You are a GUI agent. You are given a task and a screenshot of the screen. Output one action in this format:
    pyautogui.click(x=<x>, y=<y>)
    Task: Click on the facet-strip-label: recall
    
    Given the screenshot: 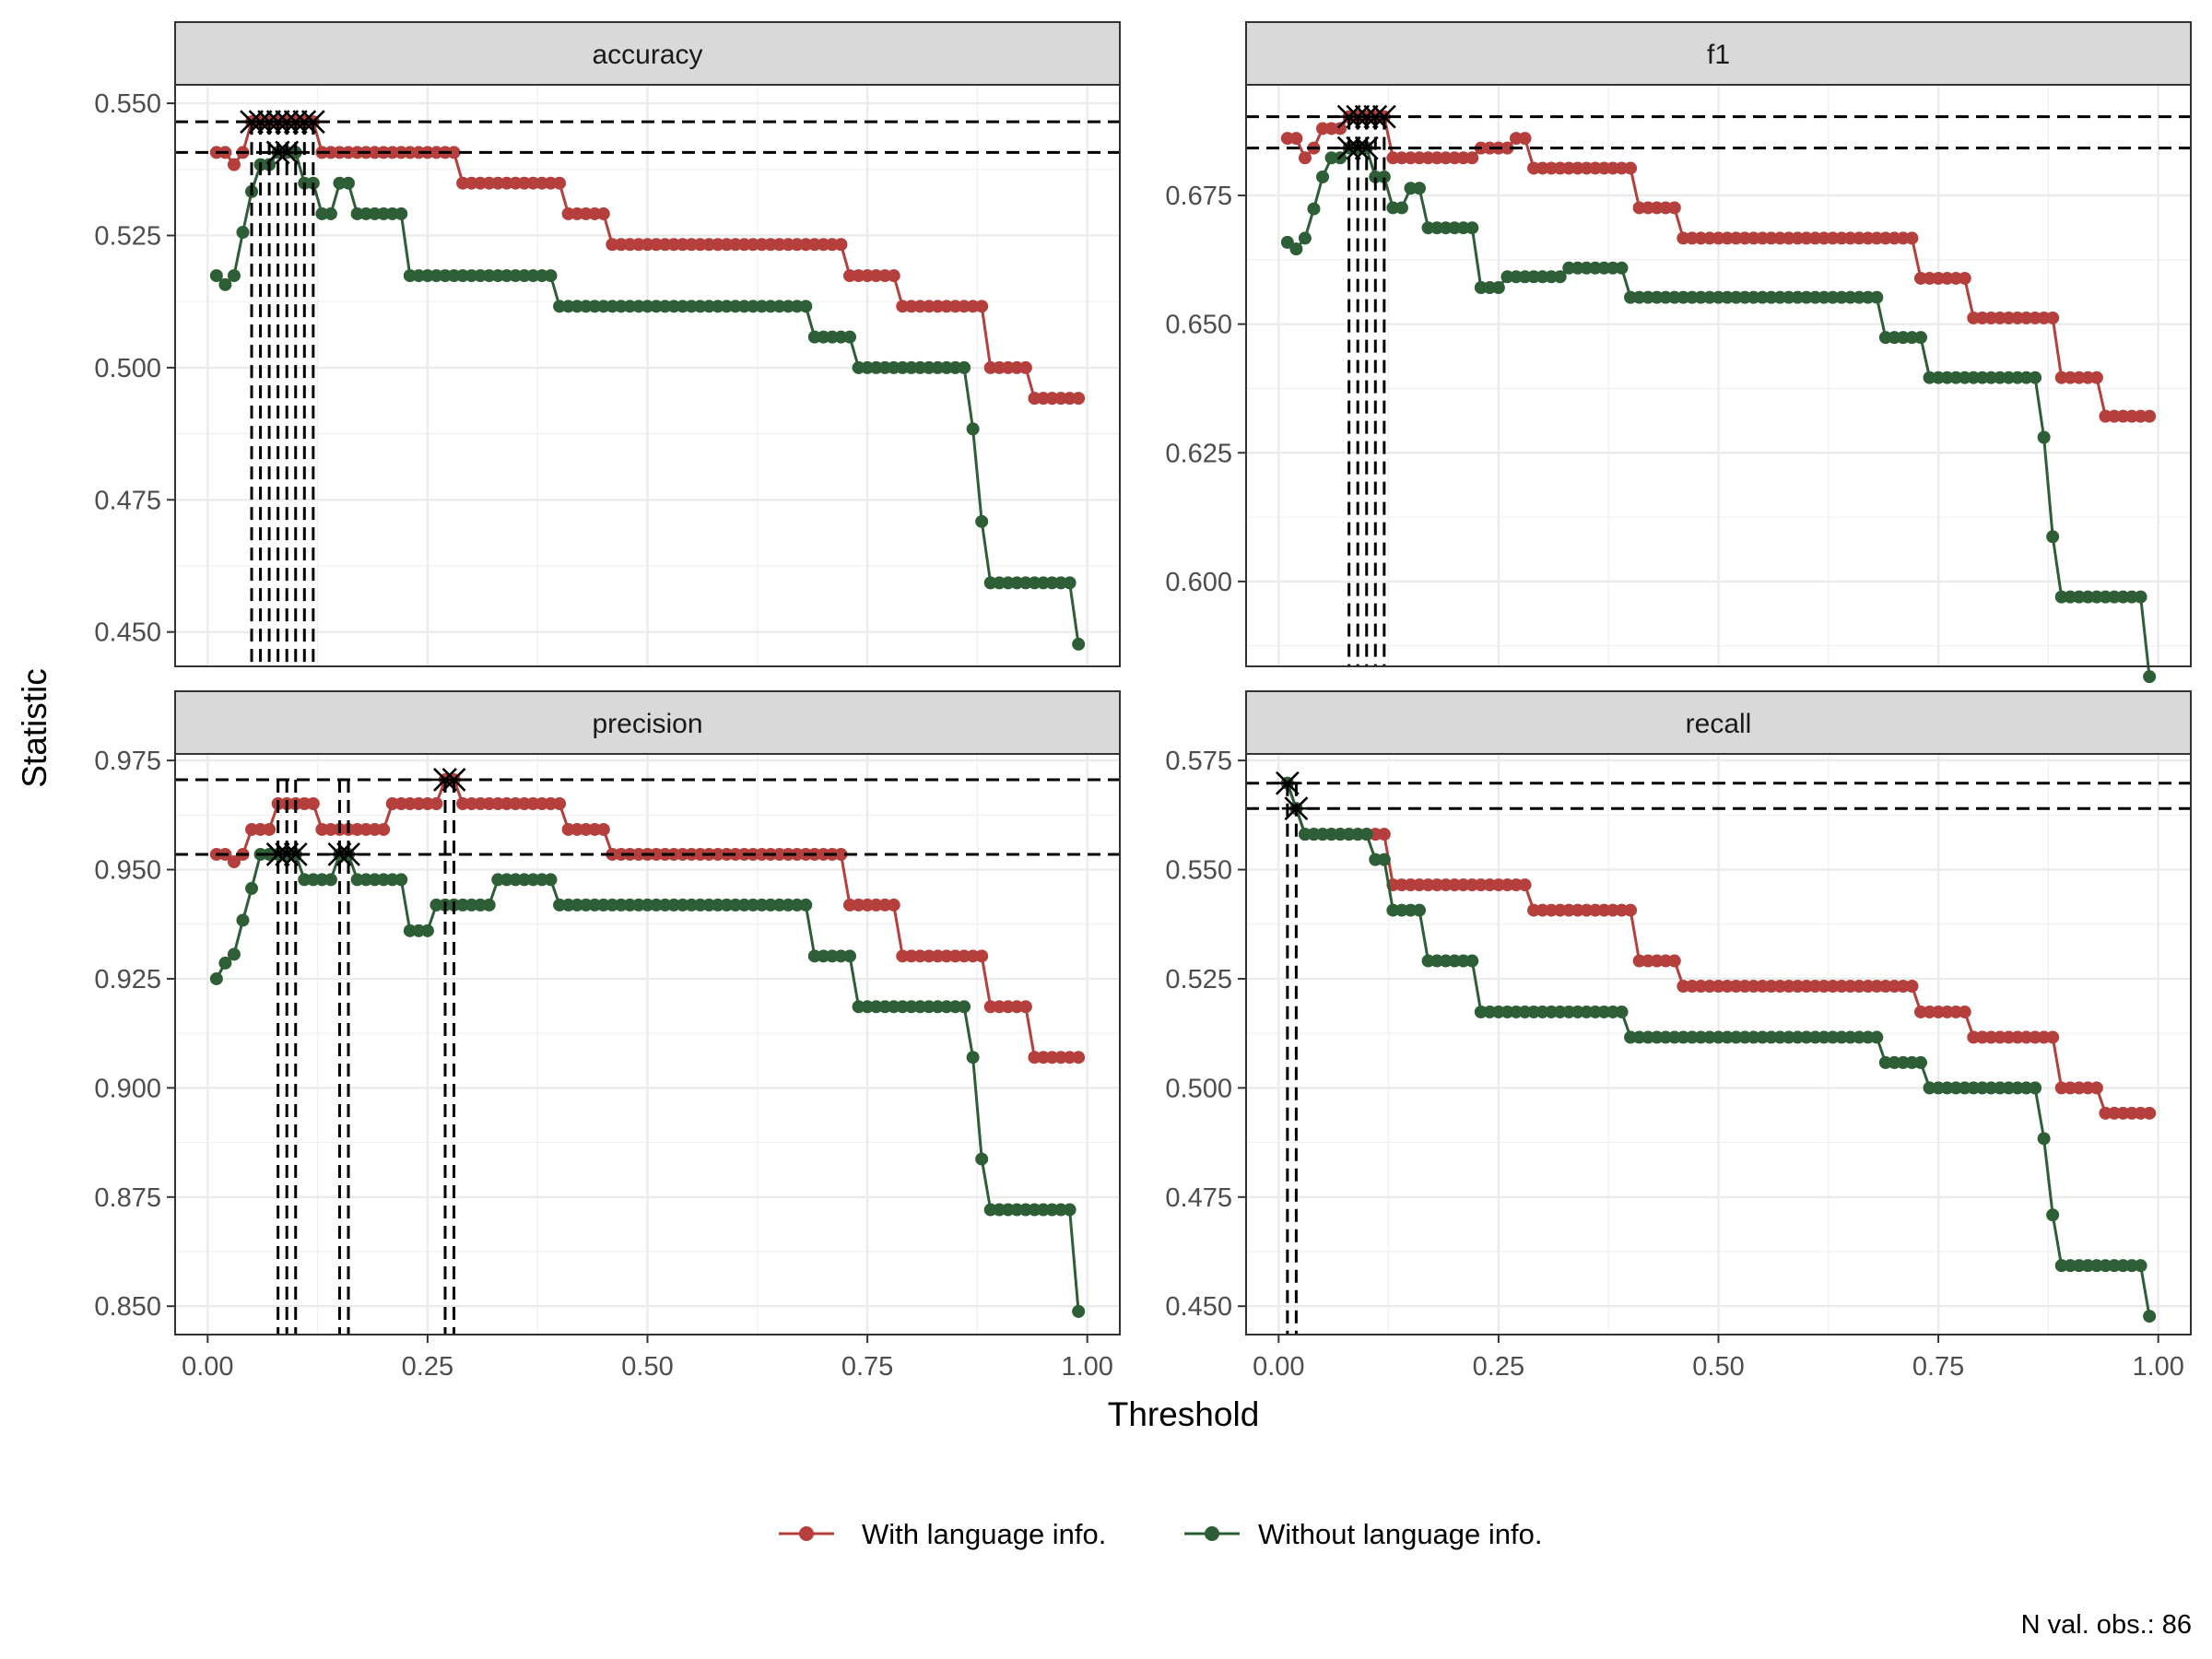 What is the action you would take?
    pyautogui.click(x=1719, y=724)
    